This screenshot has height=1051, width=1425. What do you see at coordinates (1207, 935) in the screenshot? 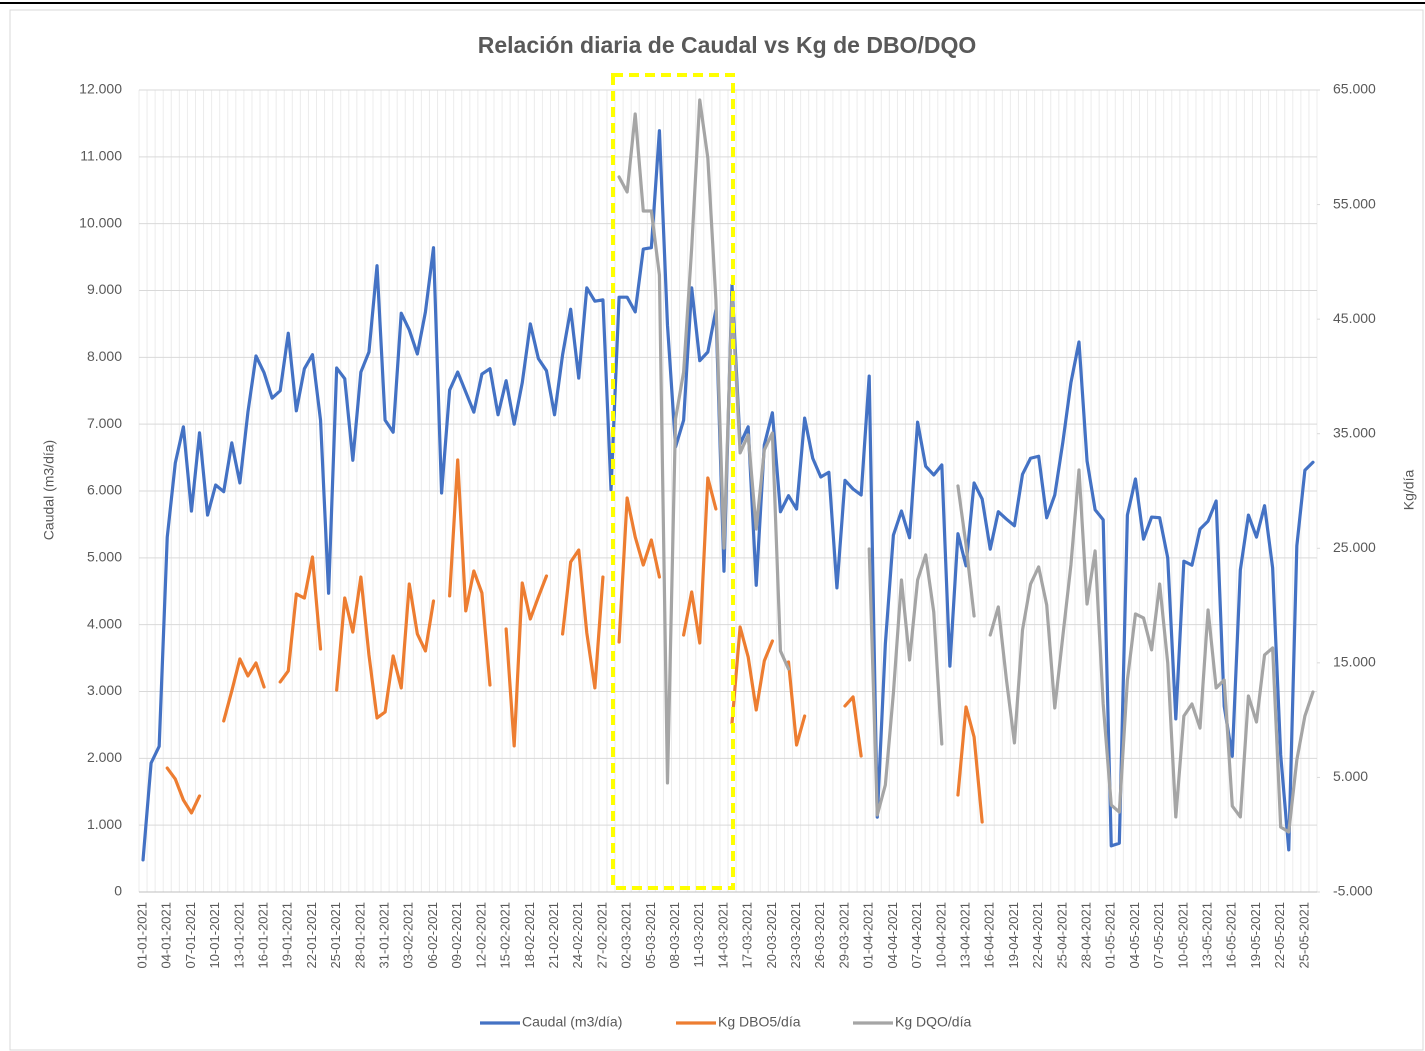
I see `x-tick-label: 13-05-2021` at bounding box center [1207, 935].